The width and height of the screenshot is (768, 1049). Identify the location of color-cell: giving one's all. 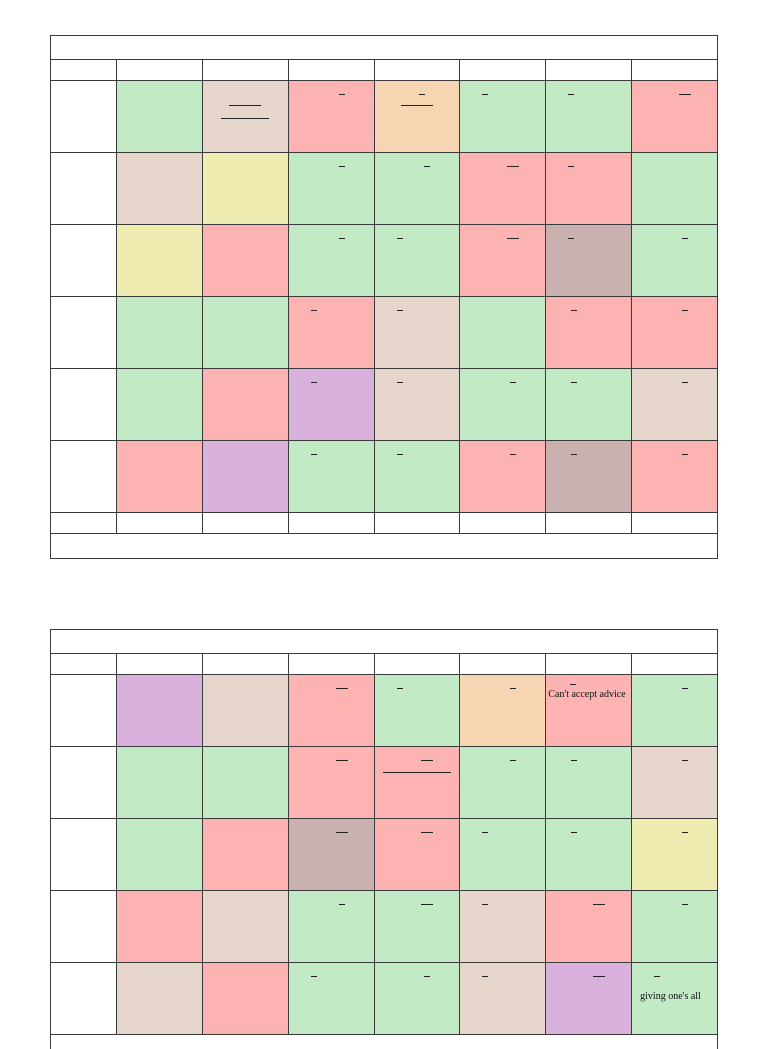
(675, 998).